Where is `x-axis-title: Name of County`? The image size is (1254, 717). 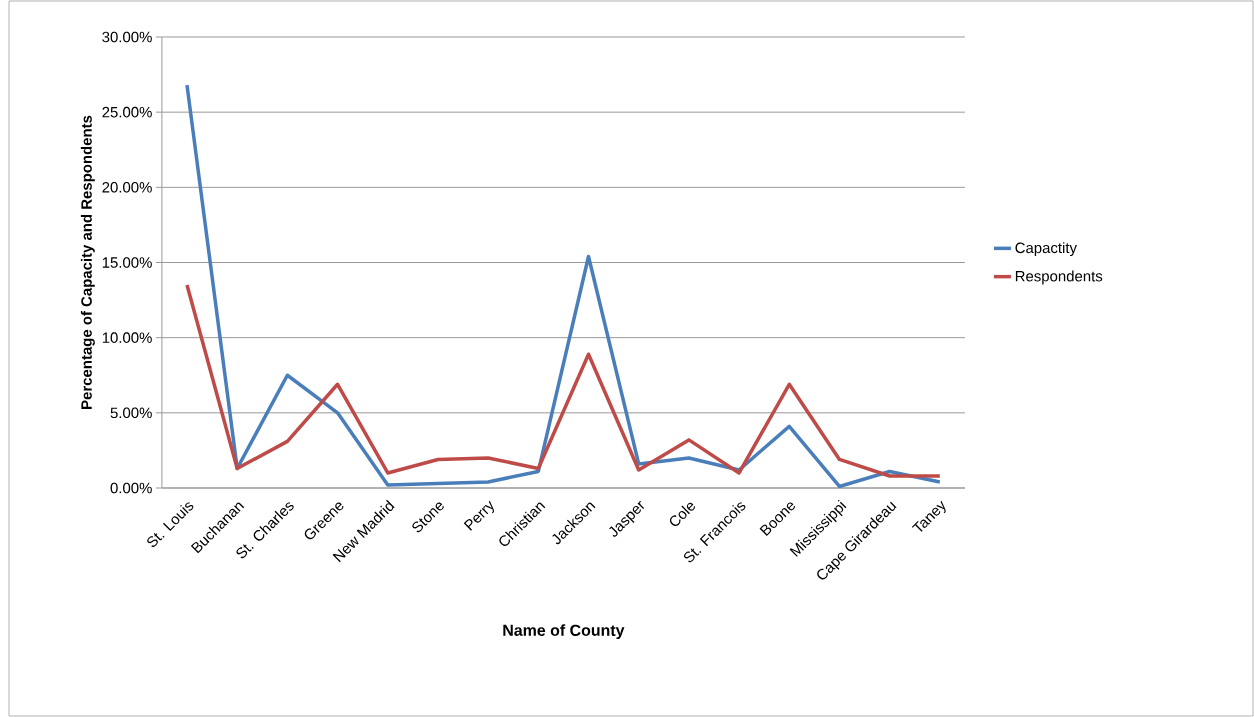
x-axis-title: Name of County is located at coordinates (564, 632).